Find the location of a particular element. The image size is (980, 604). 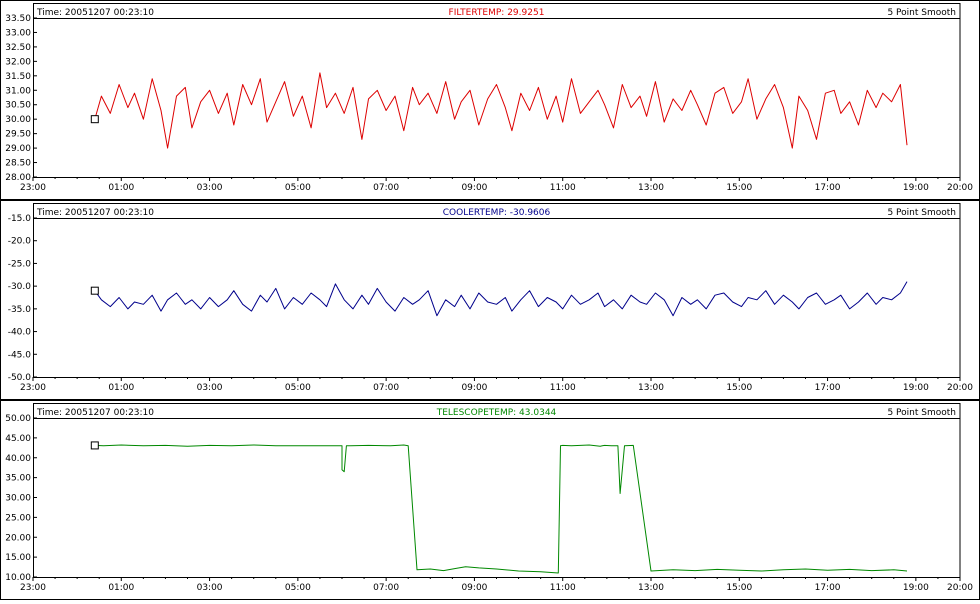

y-tick-label: -50.0 is located at coordinates (20, 378).